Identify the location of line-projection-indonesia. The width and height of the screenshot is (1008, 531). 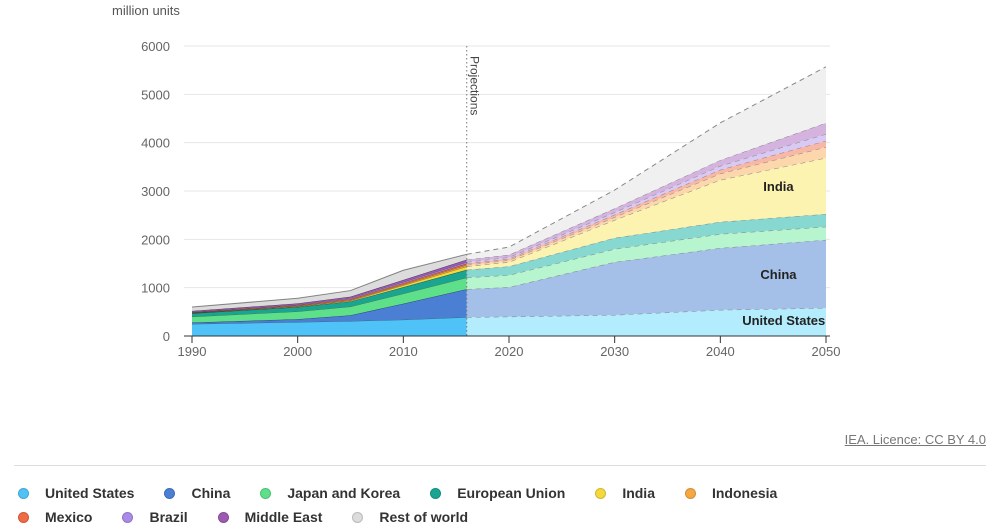
(646, 206).